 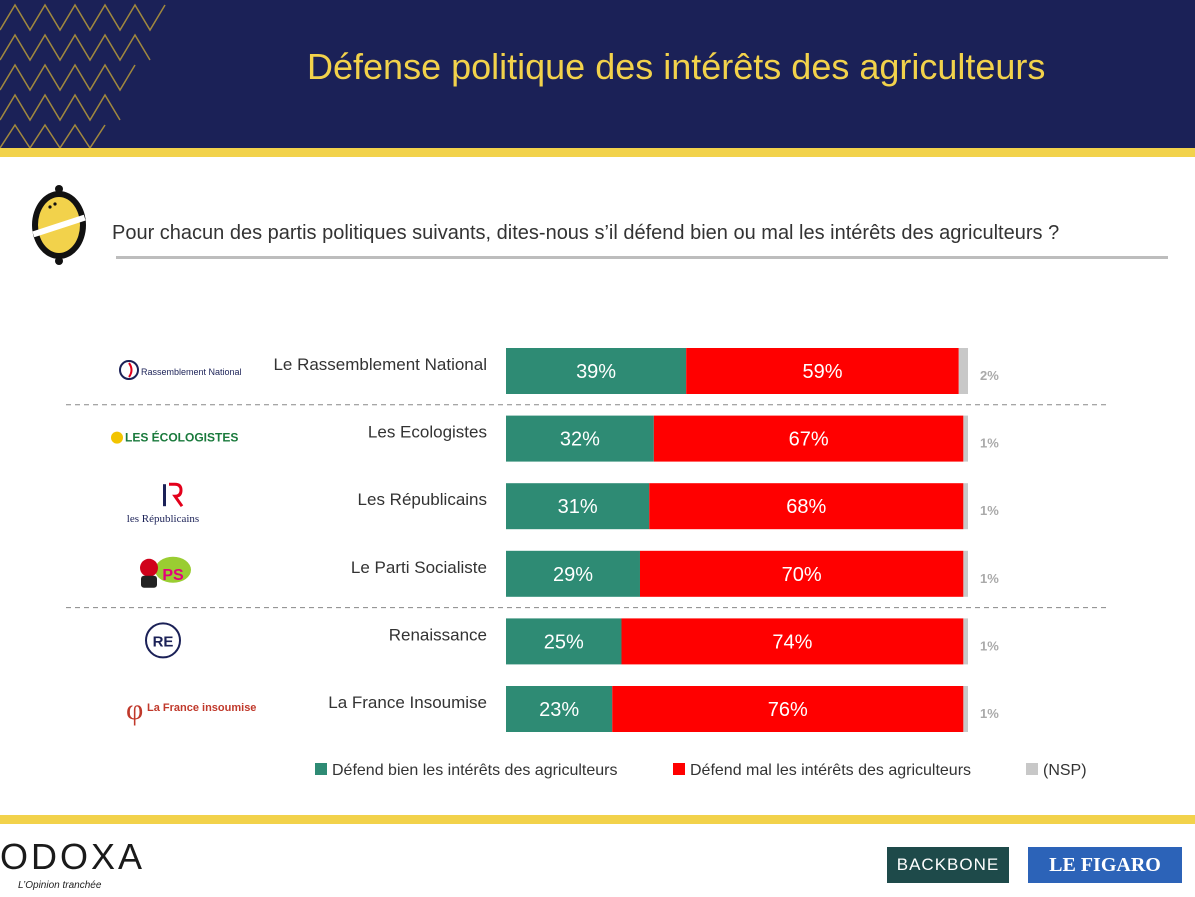 What do you see at coordinates (201, 708) in the screenshot?
I see `lfi-logo-text: La France insoumise` at bounding box center [201, 708].